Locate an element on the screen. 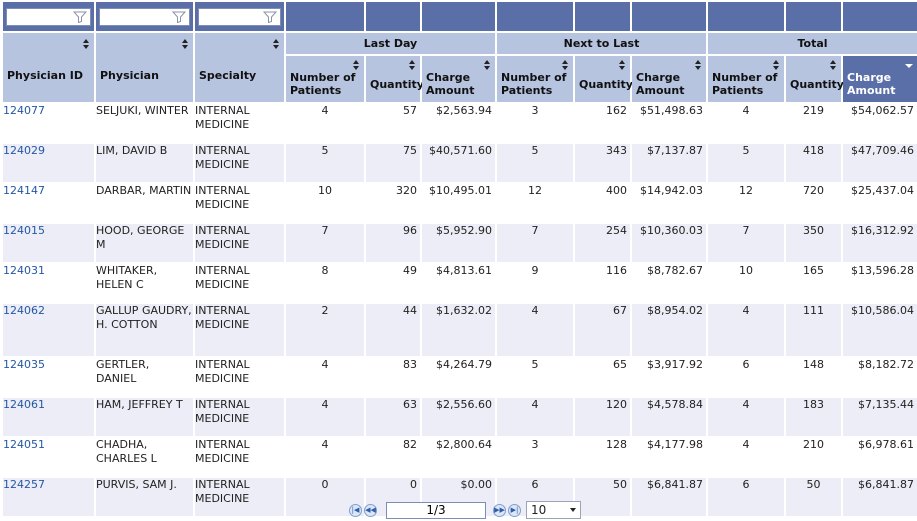 Image resolution: width=917 pixels, height=521 pixels. row-last-day-charge: $40,571.60 is located at coordinates (458, 163).